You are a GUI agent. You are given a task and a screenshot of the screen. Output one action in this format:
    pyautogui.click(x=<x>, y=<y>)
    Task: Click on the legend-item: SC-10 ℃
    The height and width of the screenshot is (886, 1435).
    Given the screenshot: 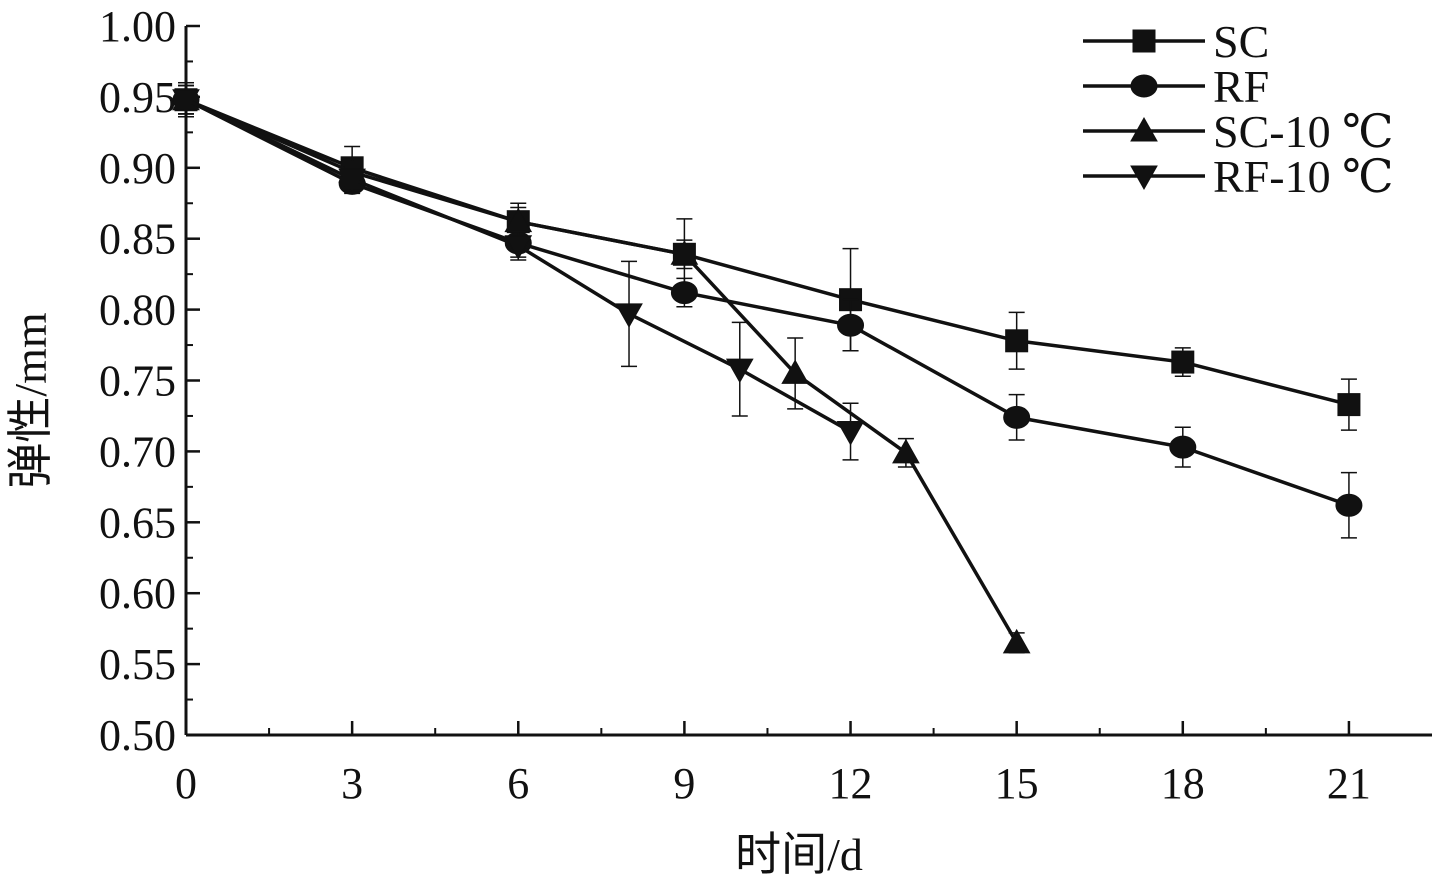 What is the action you would take?
    pyautogui.click(x=1238, y=131)
    